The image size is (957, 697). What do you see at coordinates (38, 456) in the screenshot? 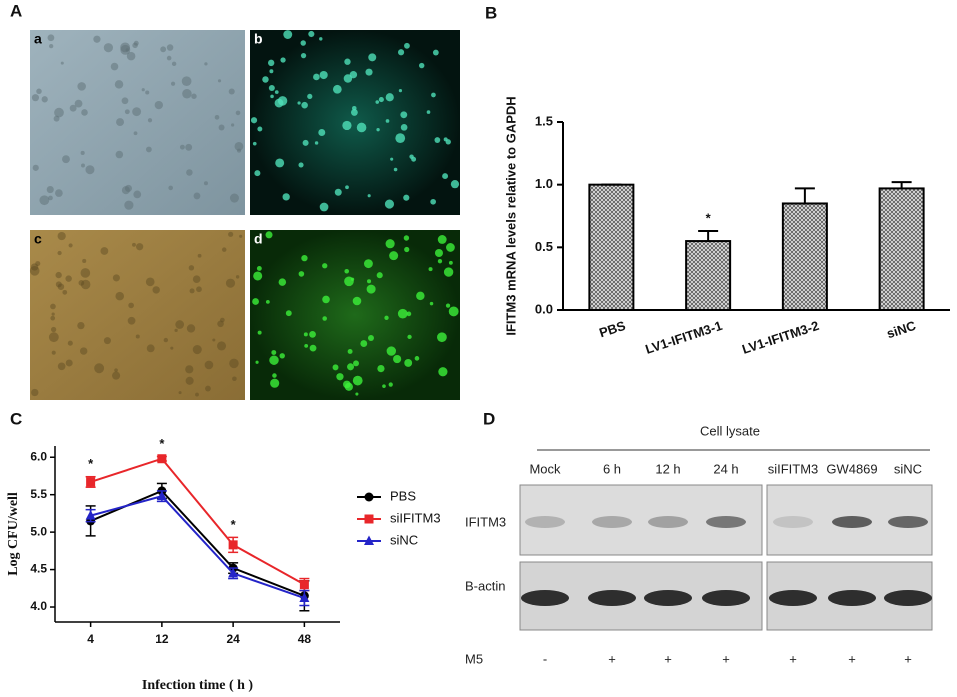
I see `y-tick-label: 6.0` at bounding box center [38, 456].